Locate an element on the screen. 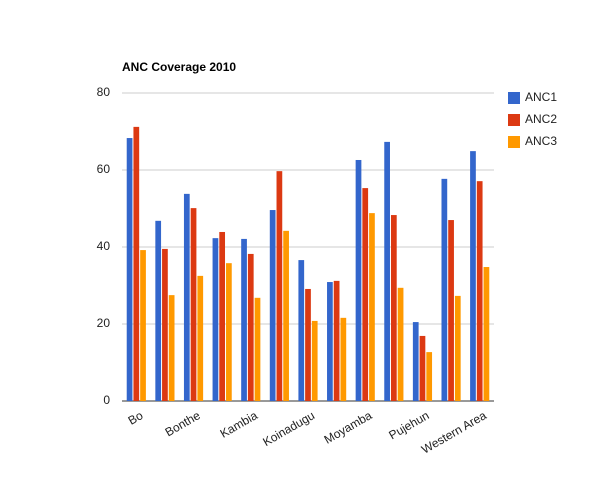 The width and height of the screenshot is (591, 477). x-tick-label: Bo is located at coordinates (136, 418).